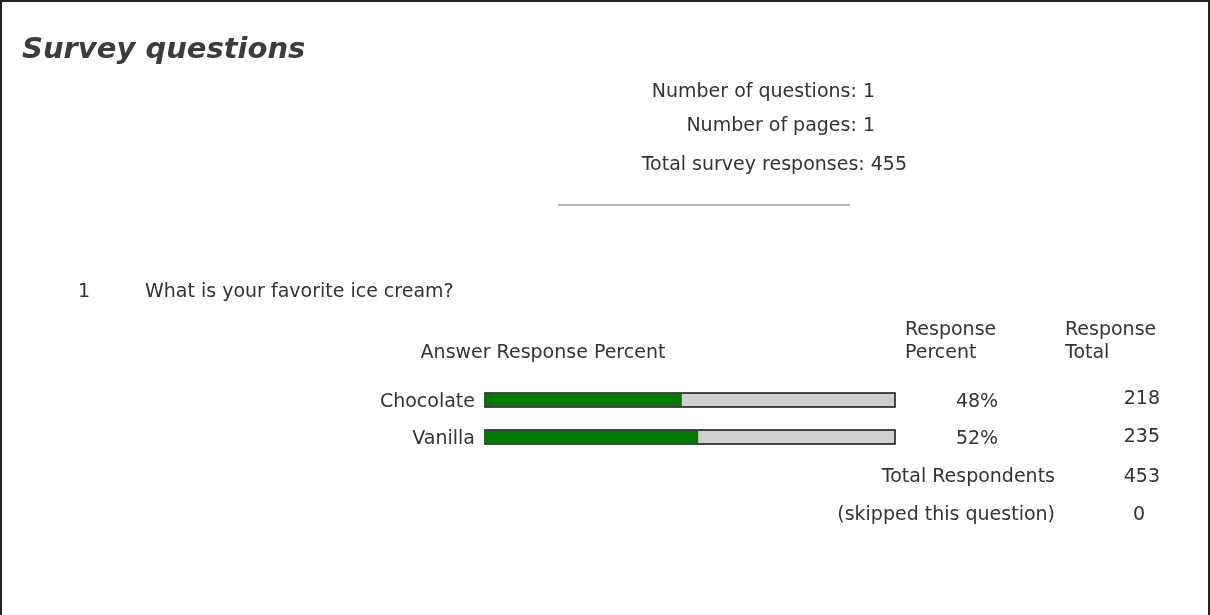 This screenshot has width=1210, height=615. Describe the element at coordinates (977, 436) in the screenshot. I see `data-label: 52%` at that location.